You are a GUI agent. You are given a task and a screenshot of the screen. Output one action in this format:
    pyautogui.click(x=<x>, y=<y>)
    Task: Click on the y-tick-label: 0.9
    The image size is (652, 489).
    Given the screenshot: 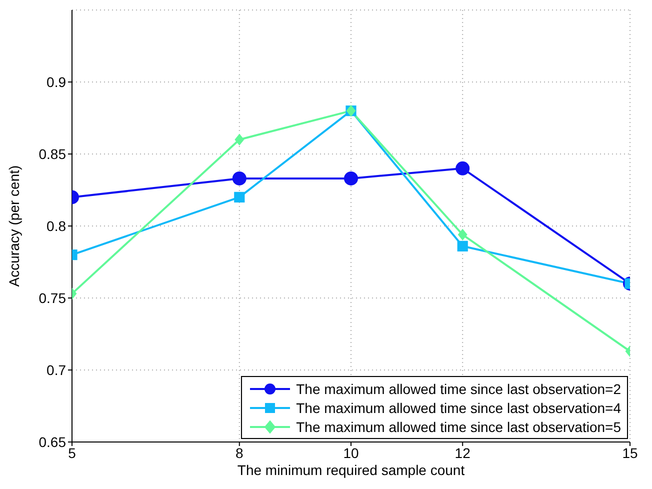 What is the action you would take?
    pyautogui.click(x=56, y=82)
    